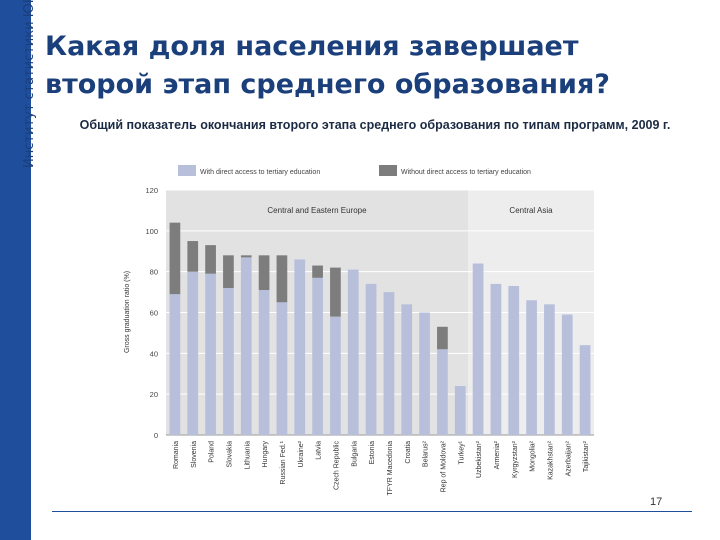 Image resolution: width=720 pixels, height=540 pixels. I want to click on x-tick-label: TFYR Macedonia, so click(390, 468).